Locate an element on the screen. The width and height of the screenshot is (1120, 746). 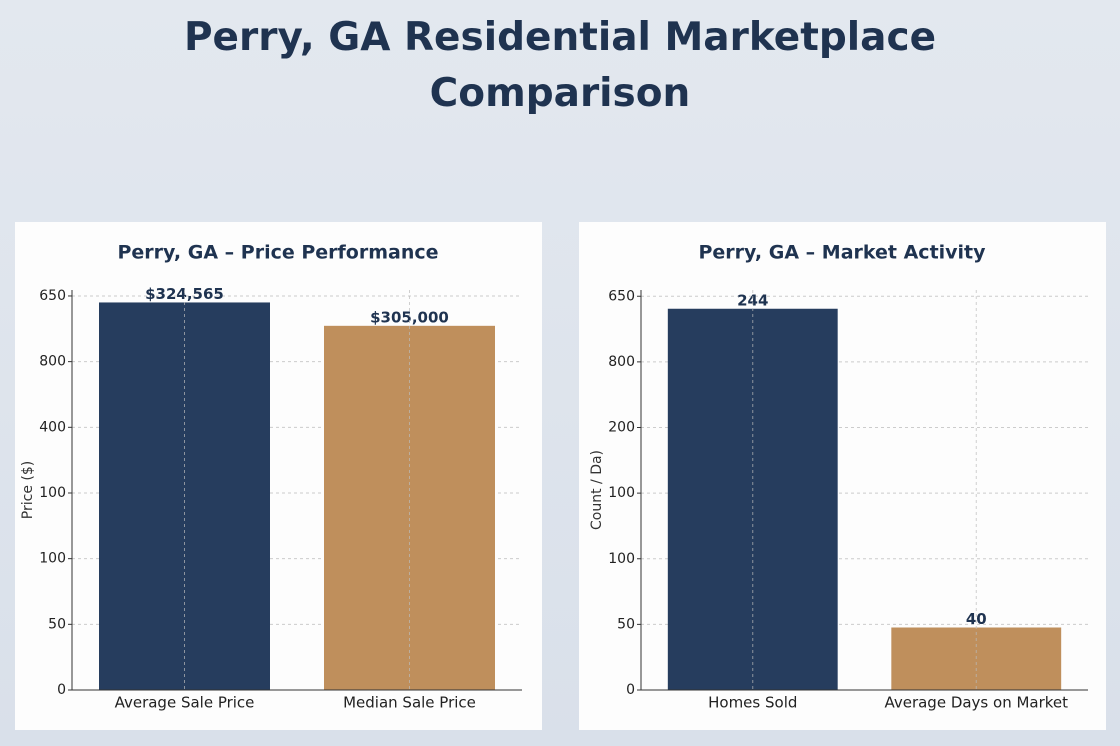
x-tick-label: Average Days on Market is located at coordinates (976, 703).